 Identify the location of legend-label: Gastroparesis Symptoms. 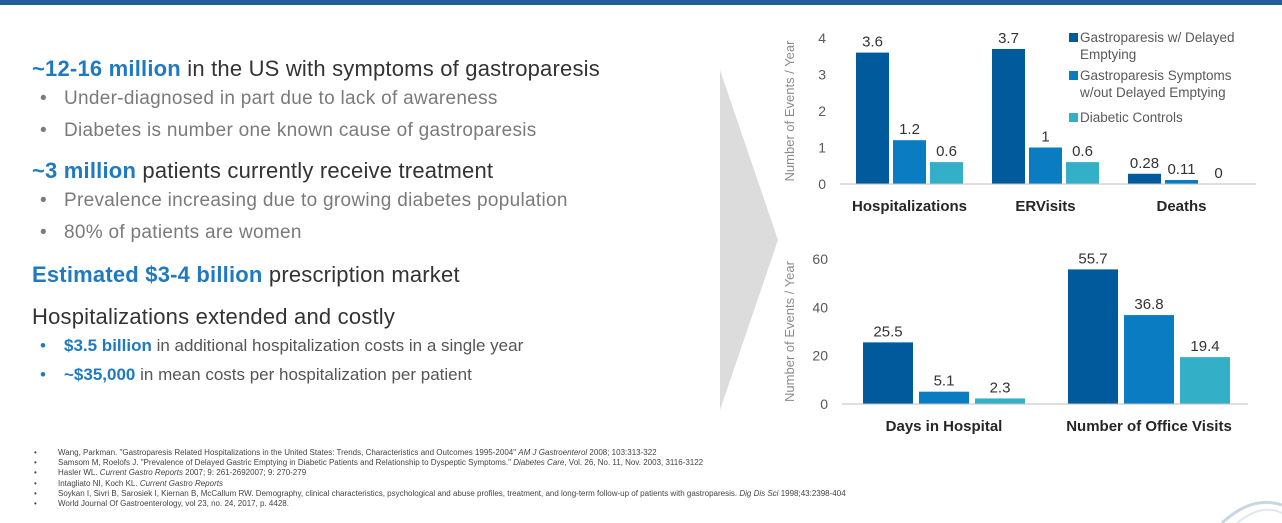
(1156, 75).